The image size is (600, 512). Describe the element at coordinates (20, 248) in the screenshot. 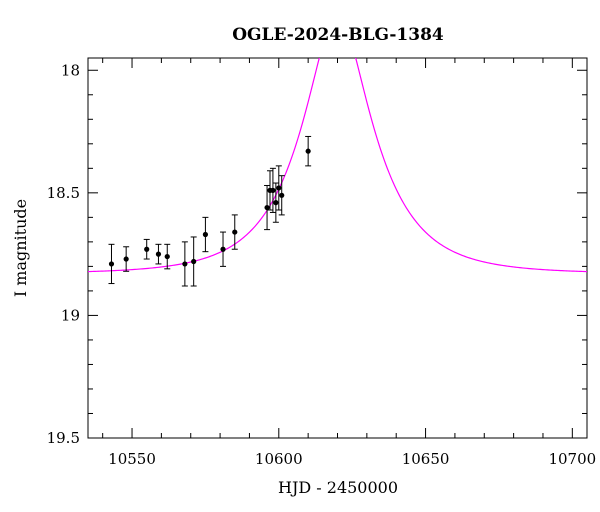

I see `y-axis-label: I magnitude` at that location.